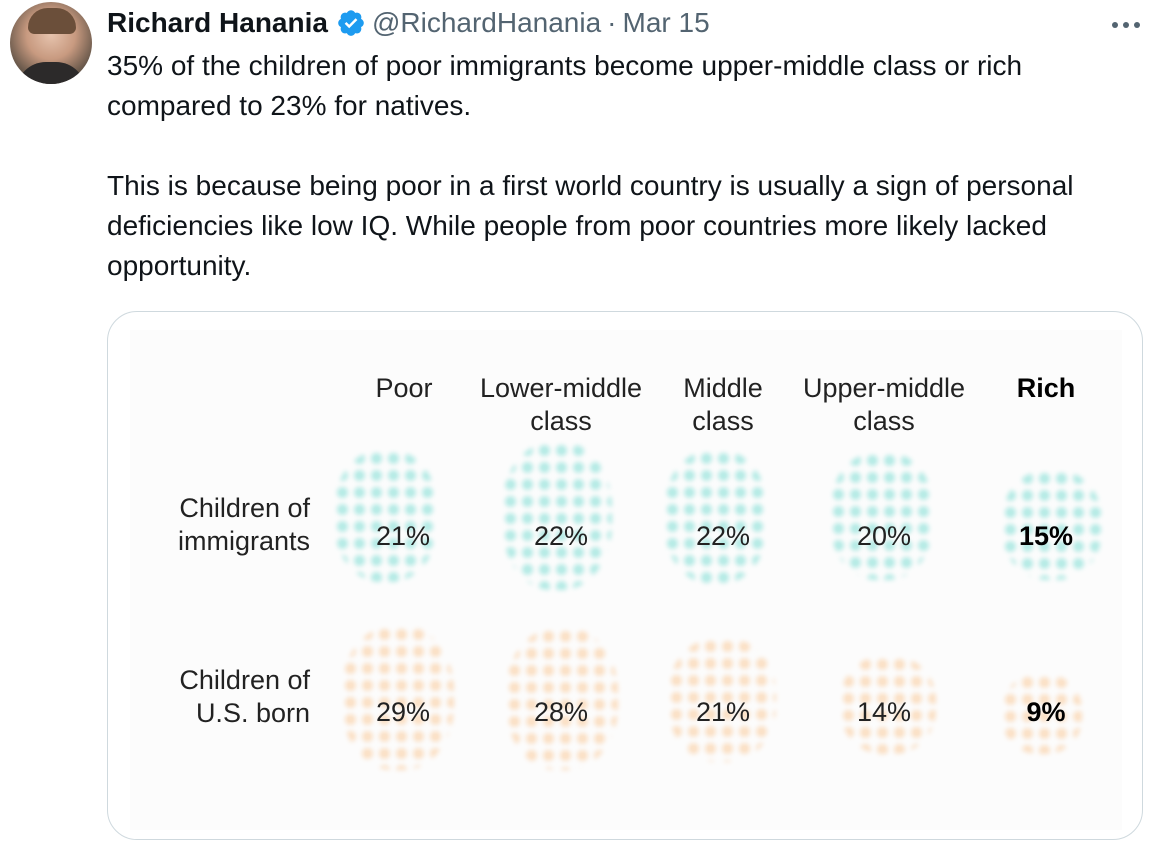  What do you see at coordinates (243, 524) in the screenshot?
I see `row-header-immigrants: Children of immigrants` at bounding box center [243, 524].